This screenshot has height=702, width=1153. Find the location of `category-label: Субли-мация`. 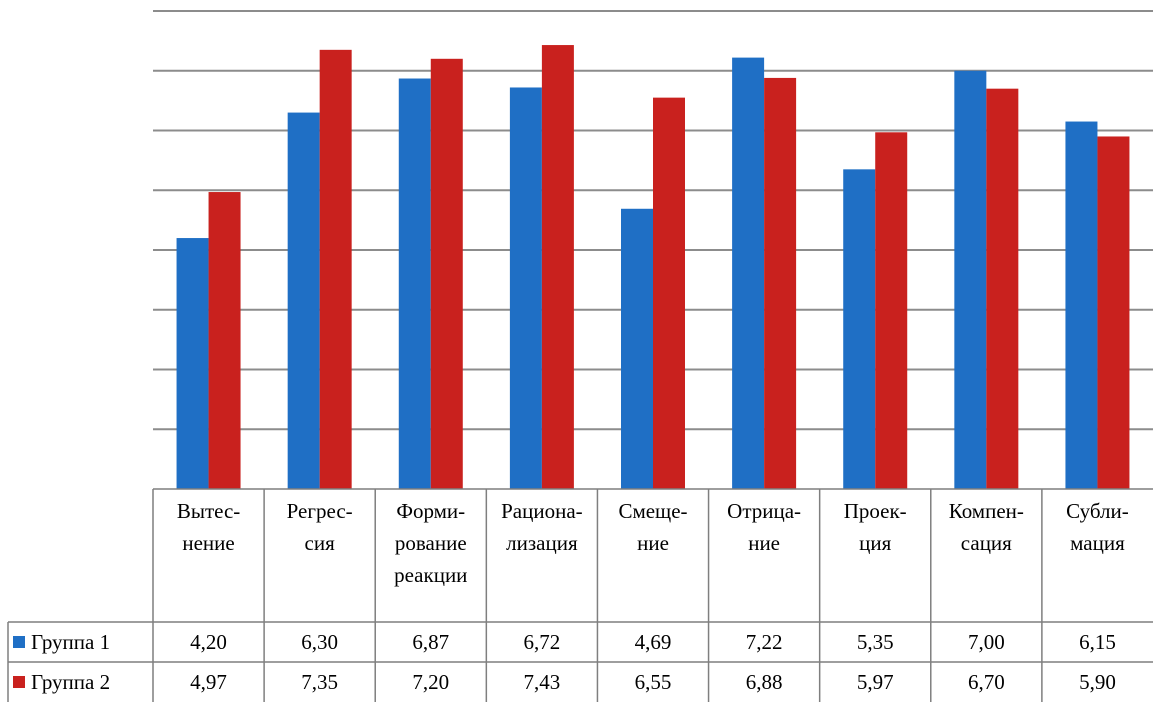

category-label: Субли-мация is located at coordinates (1097, 527).